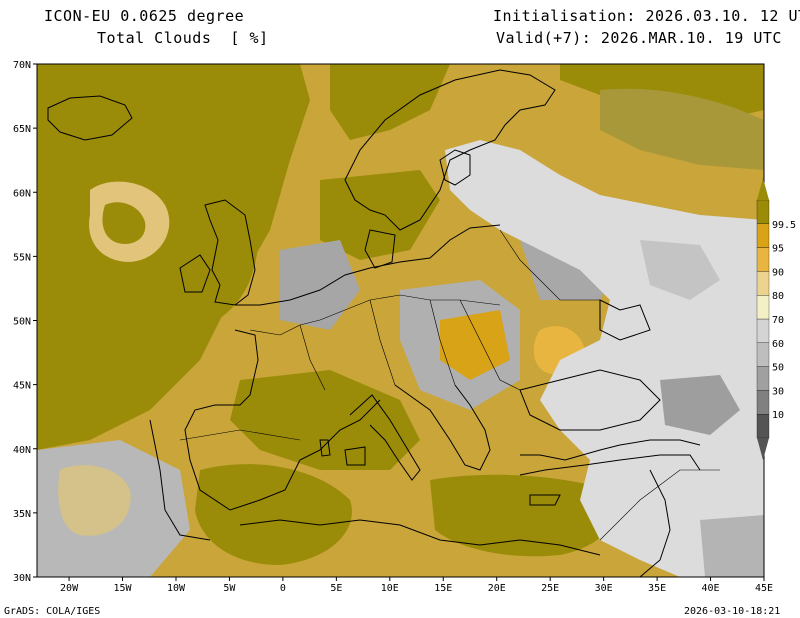  Describe the element at coordinates (22, 129) in the screenshot. I see `lat-label: 65N` at that location.